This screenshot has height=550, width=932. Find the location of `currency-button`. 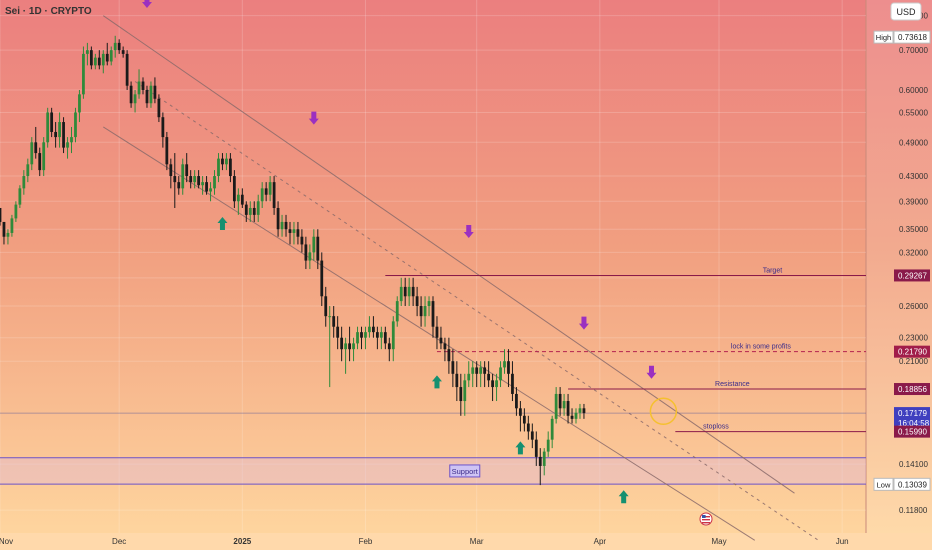

currency-button is located at coordinates (906, 11).